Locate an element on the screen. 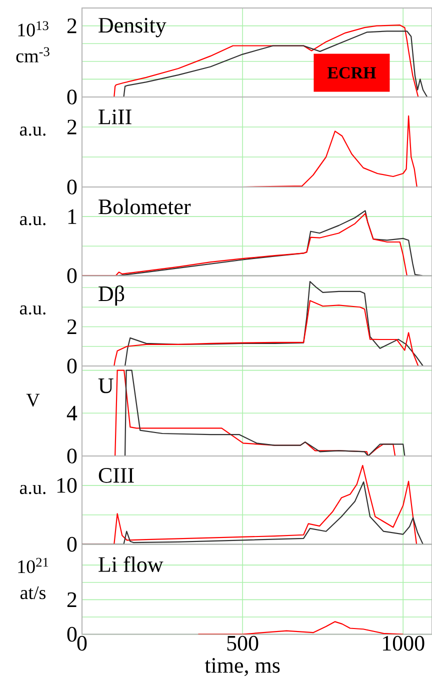 This screenshot has height=680, width=432. x-tick-label: 500 is located at coordinates (242, 643).